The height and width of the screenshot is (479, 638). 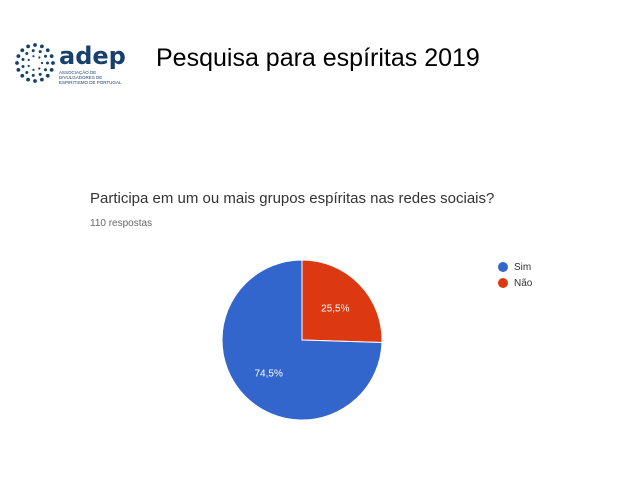 What do you see at coordinates (523, 267) in the screenshot?
I see `legend-label-sim: Sim` at bounding box center [523, 267].